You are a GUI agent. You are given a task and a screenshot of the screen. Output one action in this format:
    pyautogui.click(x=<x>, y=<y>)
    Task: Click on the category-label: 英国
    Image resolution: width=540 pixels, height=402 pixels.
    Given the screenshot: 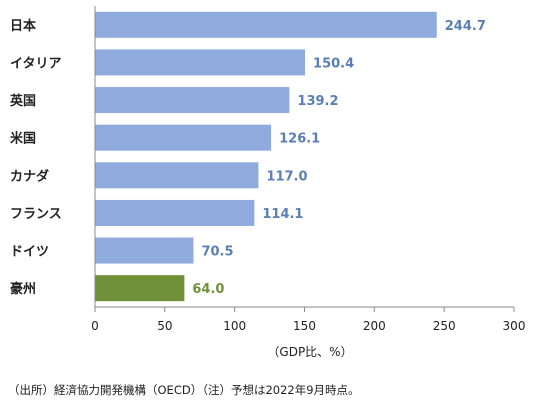 What is the action you would take?
    pyautogui.click(x=22, y=101)
    